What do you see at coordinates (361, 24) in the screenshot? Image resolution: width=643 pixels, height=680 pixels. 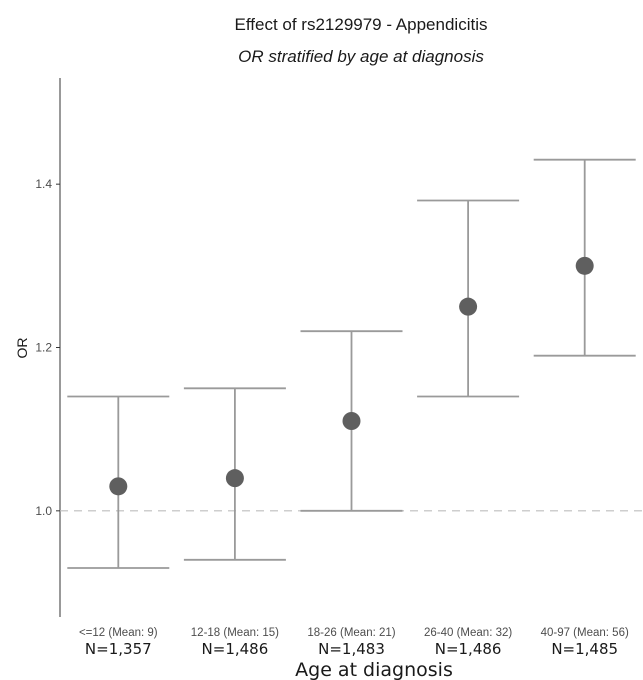 I see `chart-title: Effect of rs2129979 - Appendicitis` at bounding box center [361, 24].